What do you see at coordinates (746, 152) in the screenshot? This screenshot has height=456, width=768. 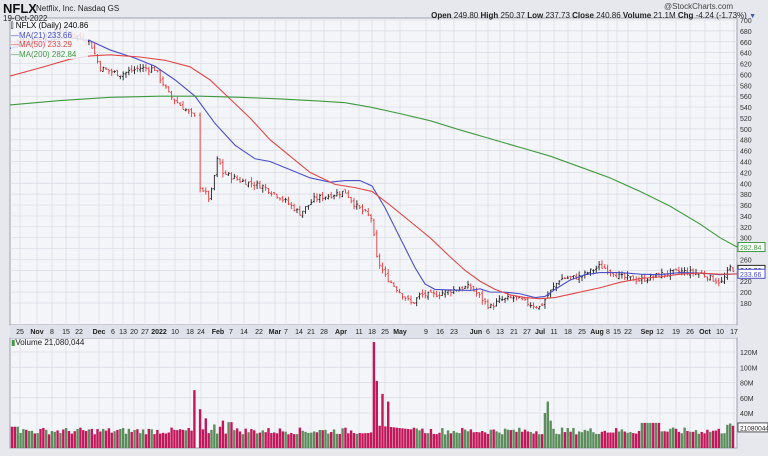 I see `svg-text: 460` at bounding box center [746, 152].